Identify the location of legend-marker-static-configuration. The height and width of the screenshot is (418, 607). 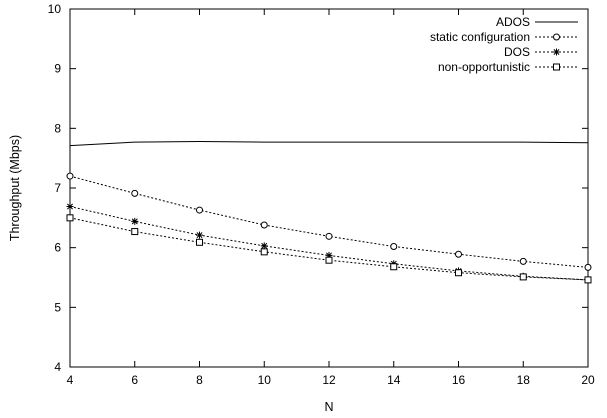
(556, 37).